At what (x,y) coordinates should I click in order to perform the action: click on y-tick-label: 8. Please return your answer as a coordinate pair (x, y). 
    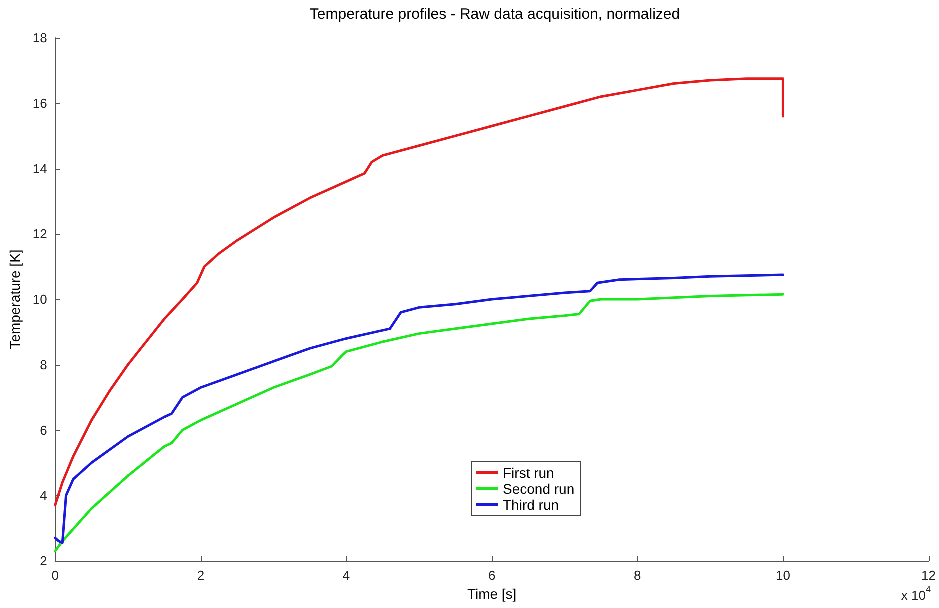
    Looking at the image, I should click on (44, 364).